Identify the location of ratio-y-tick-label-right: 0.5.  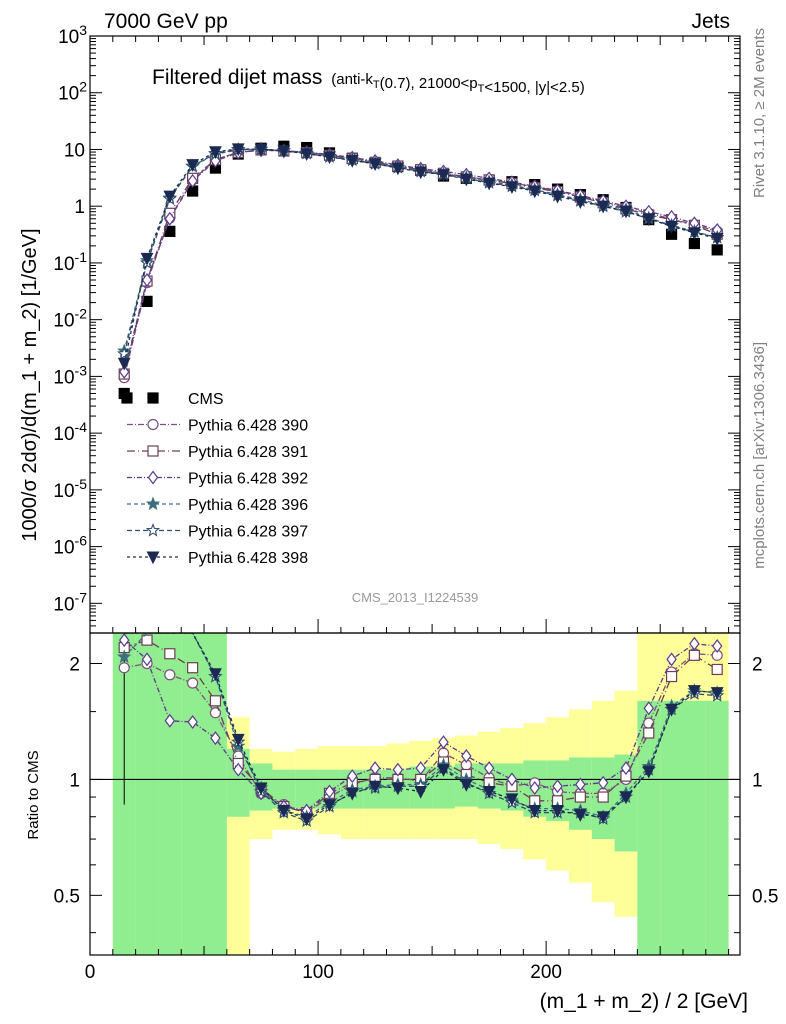
(765, 896).